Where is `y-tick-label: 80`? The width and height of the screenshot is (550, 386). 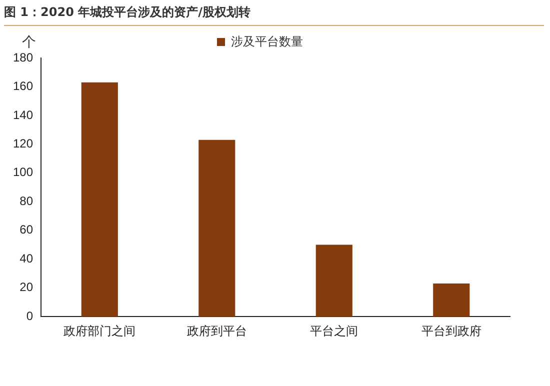 y-tick-label: 80 is located at coordinates (27, 201).